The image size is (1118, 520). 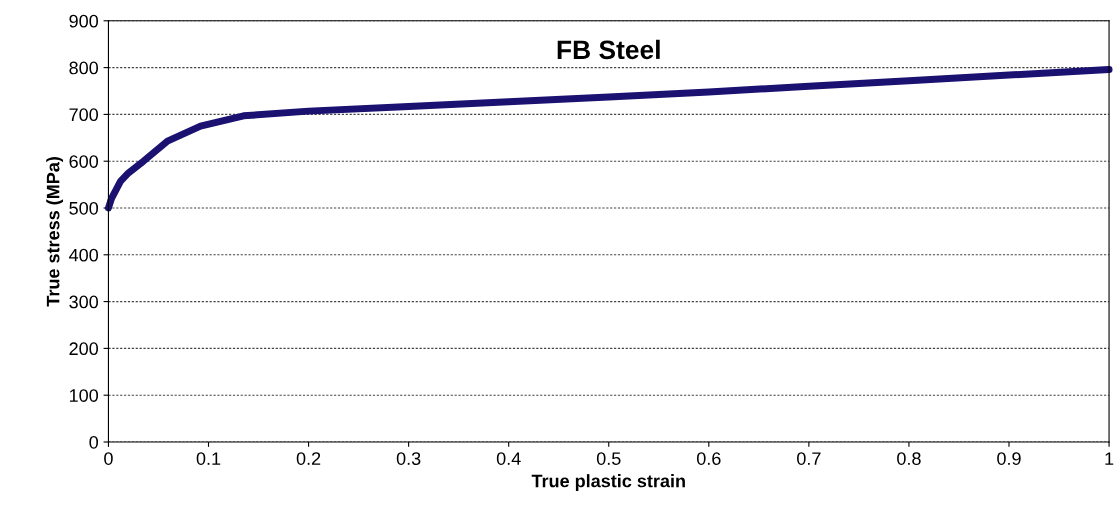 I want to click on y-tick-label: 700, so click(x=84, y=115).